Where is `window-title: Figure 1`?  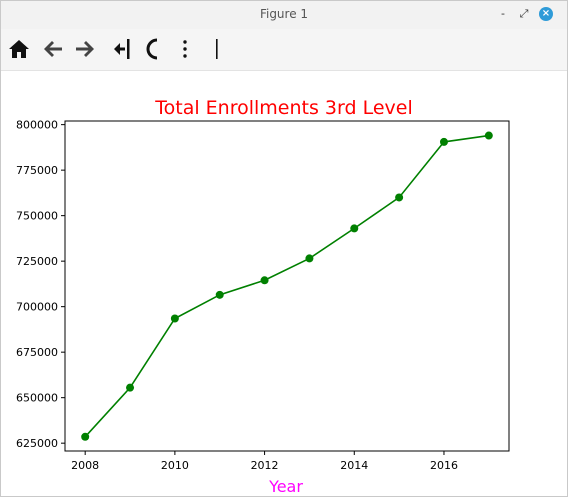
window-title: Figure 1 is located at coordinates (284, 14).